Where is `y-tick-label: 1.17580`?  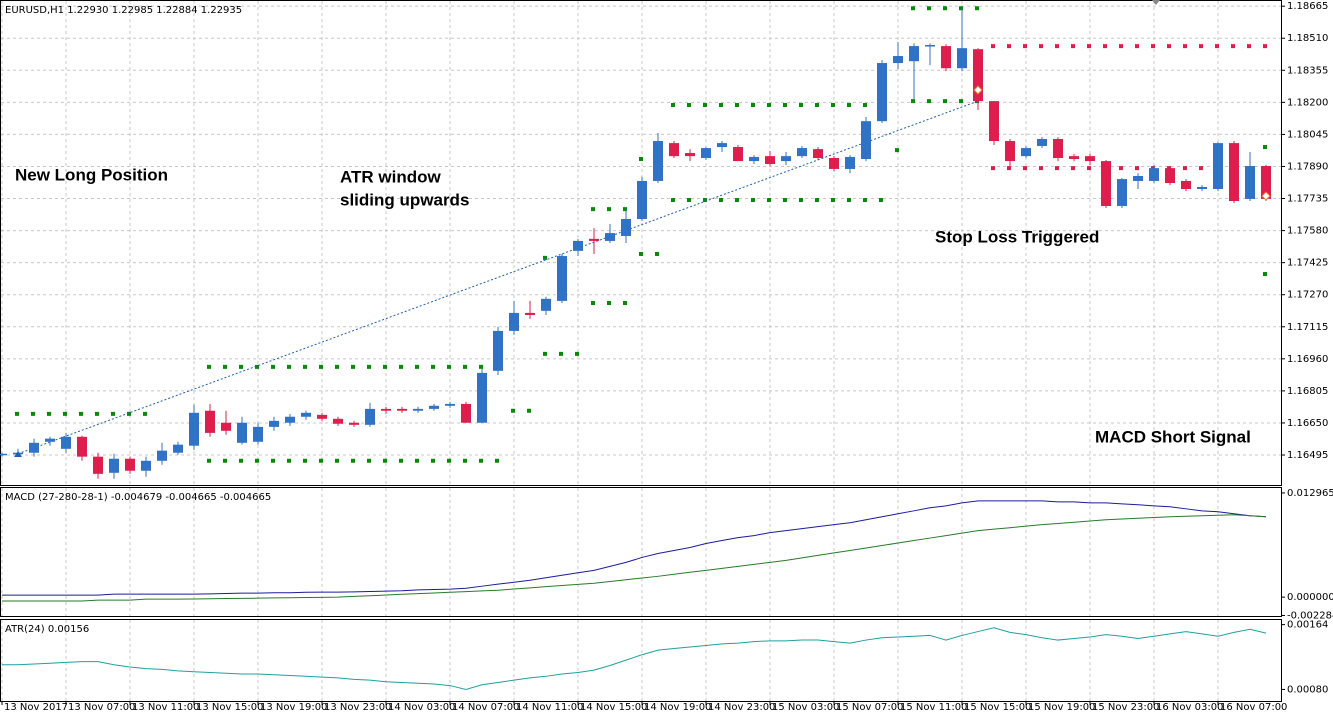 y-tick-label: 1.17580 is located at coordinates (1307, 231).